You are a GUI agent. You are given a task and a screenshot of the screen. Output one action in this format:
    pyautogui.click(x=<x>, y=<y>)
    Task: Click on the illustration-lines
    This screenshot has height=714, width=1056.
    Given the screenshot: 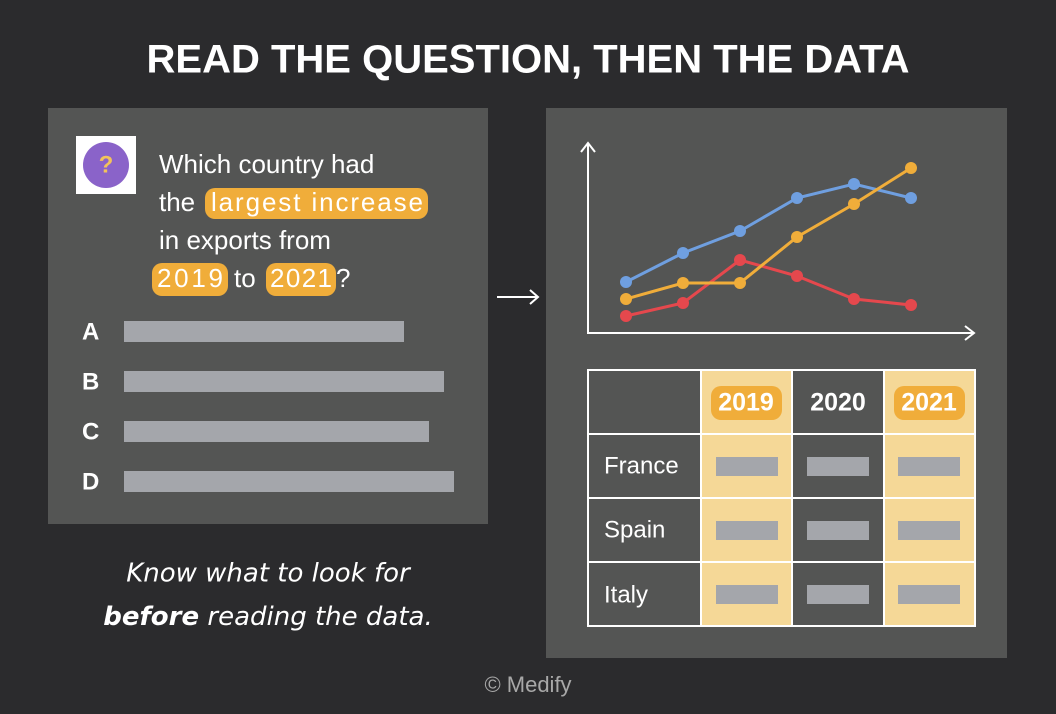 What is the action you would take?
    pyautogui.click(x=768, y=242)
    